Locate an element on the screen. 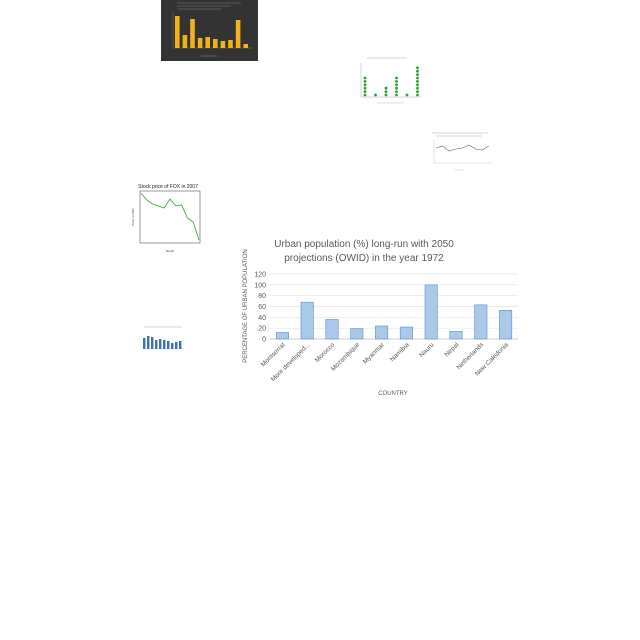 Image resolution: width=640 pixels, height=640 pixels. x-tick-label: Nauru is located at coordinates (427, 350).